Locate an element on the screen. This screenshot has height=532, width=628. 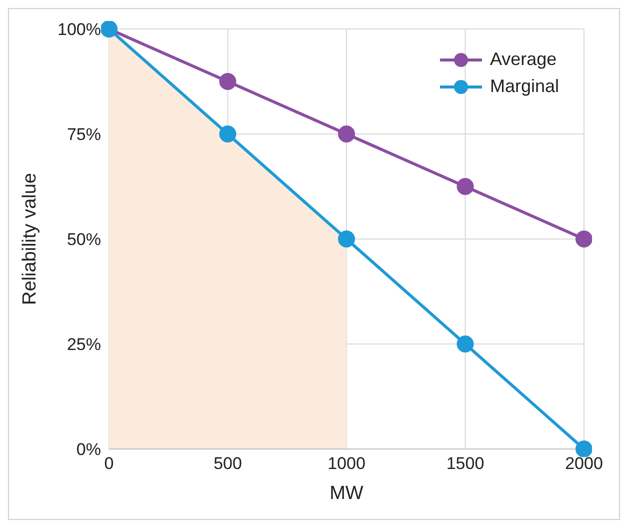
y-tick-label: 0% is located at coordinates (88, 450).